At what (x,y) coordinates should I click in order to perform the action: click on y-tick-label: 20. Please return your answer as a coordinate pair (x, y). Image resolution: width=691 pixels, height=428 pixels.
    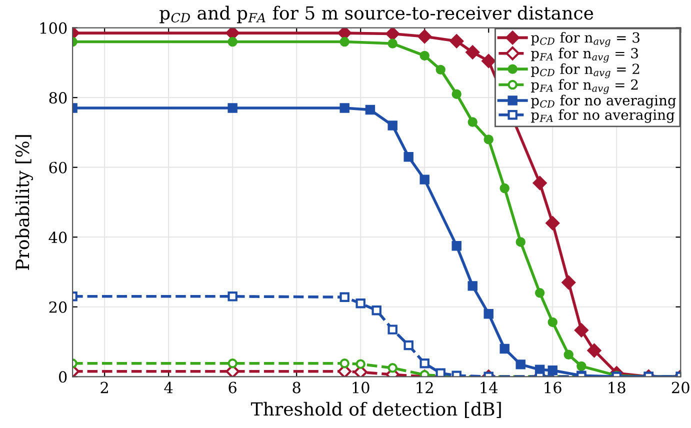
    Looking at the image, I should click on (58, 307).